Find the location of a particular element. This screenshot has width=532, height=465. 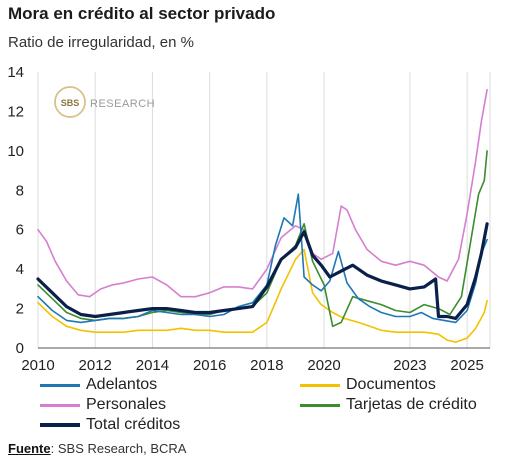

watermark: SBS RESEARCH is located at coordinates (104, 102).